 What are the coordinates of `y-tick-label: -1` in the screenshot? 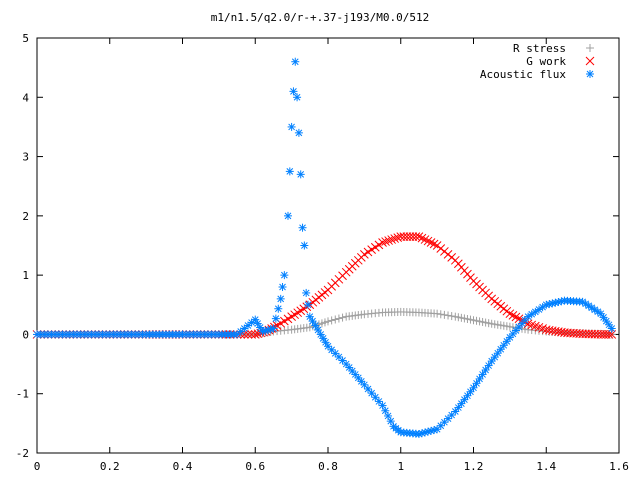 It's located at (22, 394).